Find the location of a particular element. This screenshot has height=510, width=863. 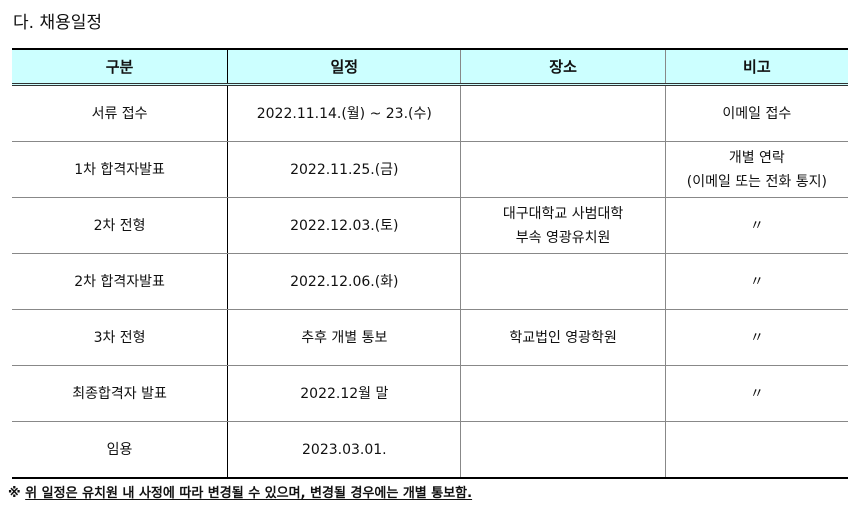

table-cell: 3차 전형 is located at coordinates (120, 337).